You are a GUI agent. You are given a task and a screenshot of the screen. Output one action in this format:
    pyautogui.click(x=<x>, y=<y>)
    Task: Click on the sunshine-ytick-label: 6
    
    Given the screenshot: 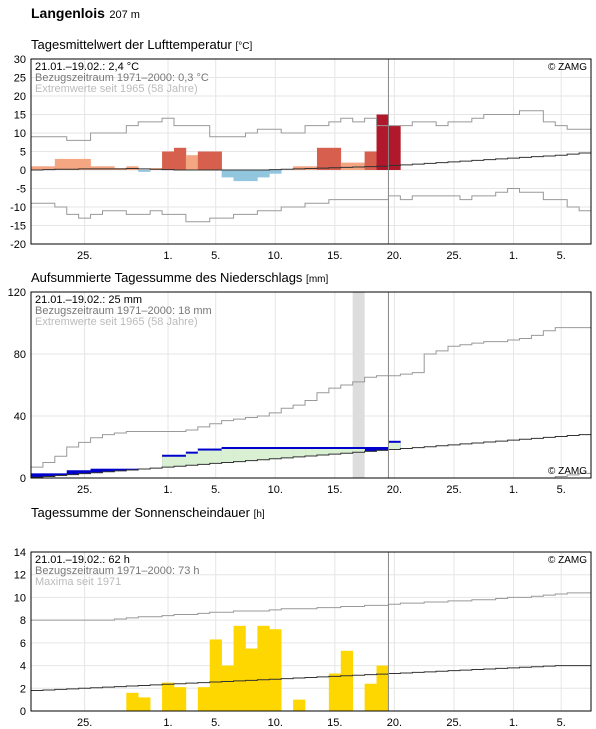 What is the action you would take?
    pyautogui.click(x=23, y=644)
    